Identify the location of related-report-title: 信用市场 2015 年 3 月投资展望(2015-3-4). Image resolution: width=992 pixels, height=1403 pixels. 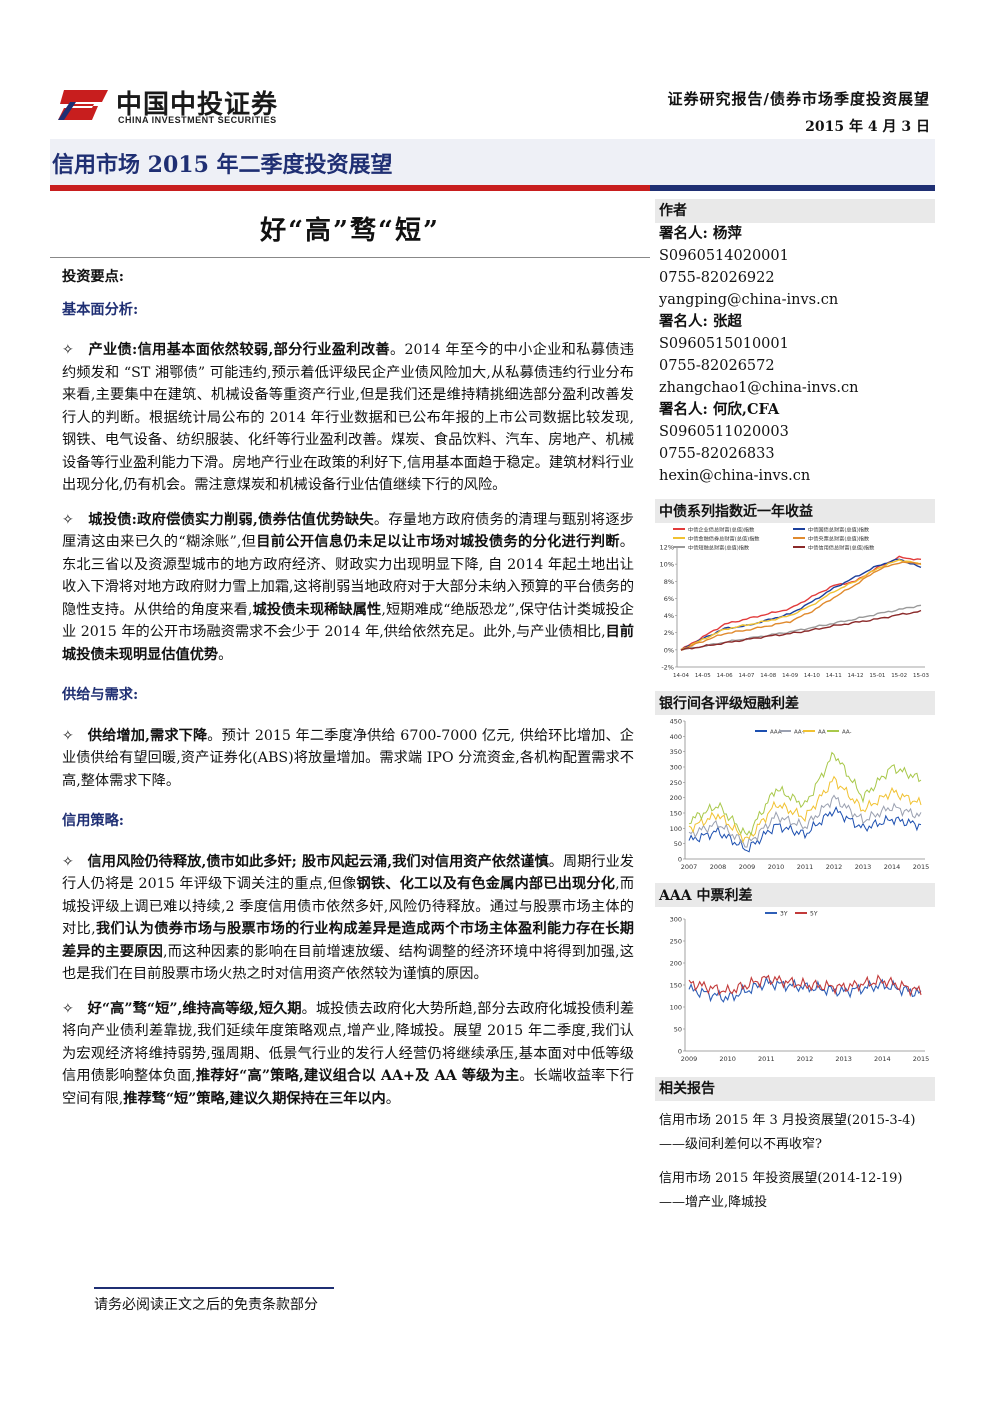
(787, 1120).